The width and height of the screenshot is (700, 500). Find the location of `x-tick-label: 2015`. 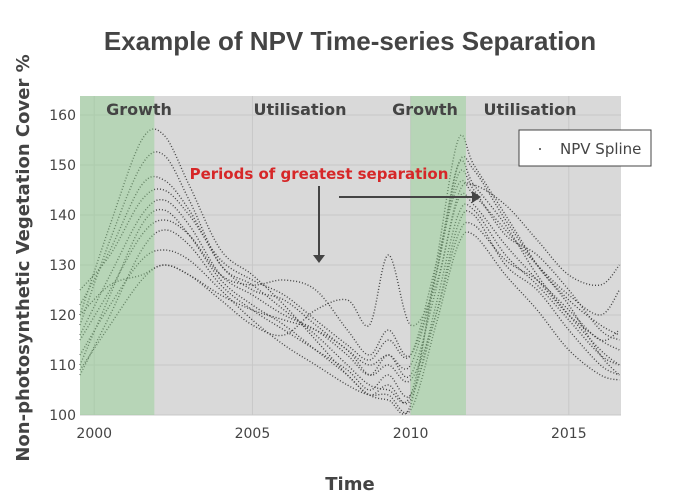

x-tick-label: 2015 is located at coordinates (569, 434).